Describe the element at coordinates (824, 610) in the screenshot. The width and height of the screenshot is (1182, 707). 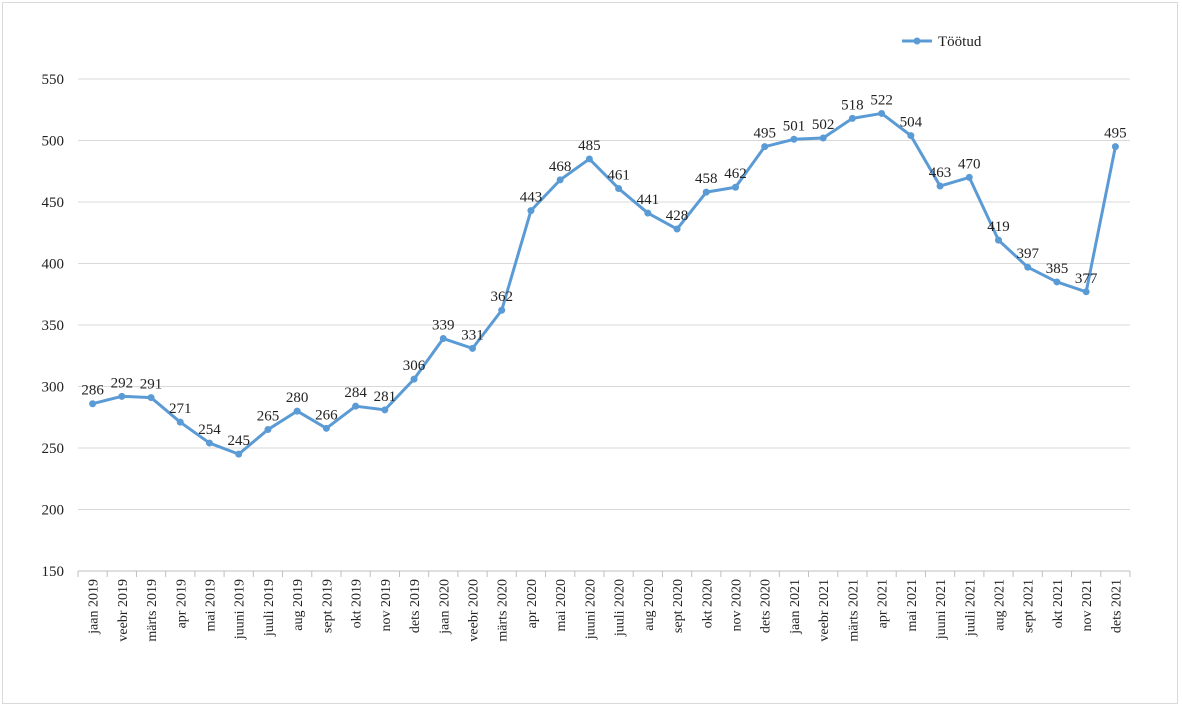
I see `x-tick-label: veebr 2021` at that location.